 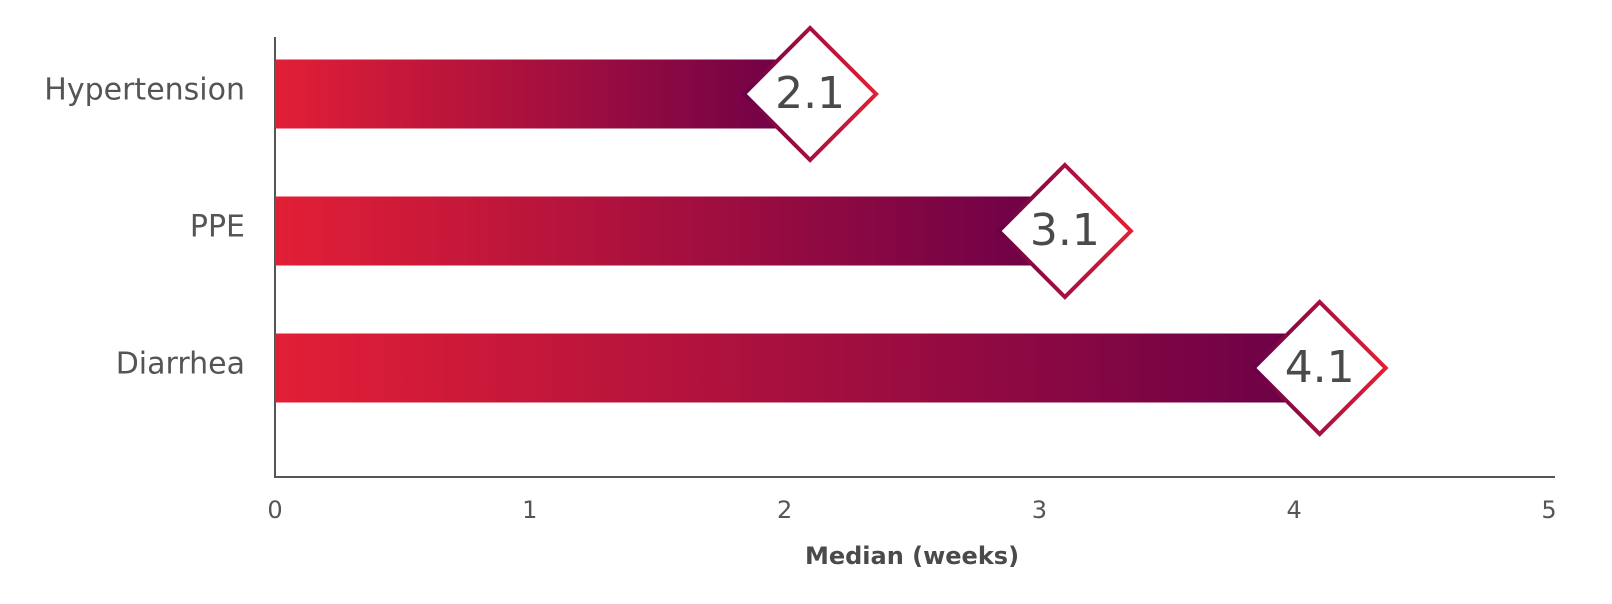 I want to click on value-label: 2.1, so click(x=810, y=93).